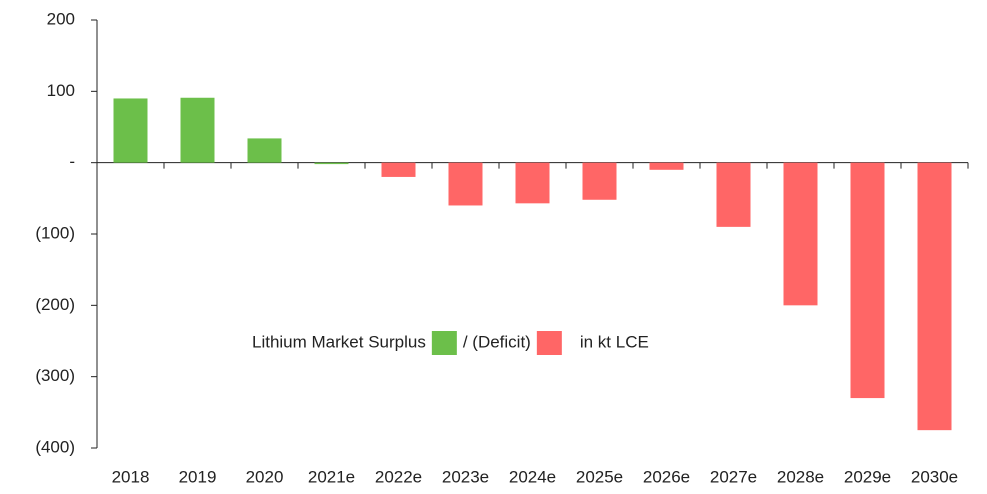 This screenshot has width=987, height=494. I want to click on x-tick-label: 2018, so click(131, 476).